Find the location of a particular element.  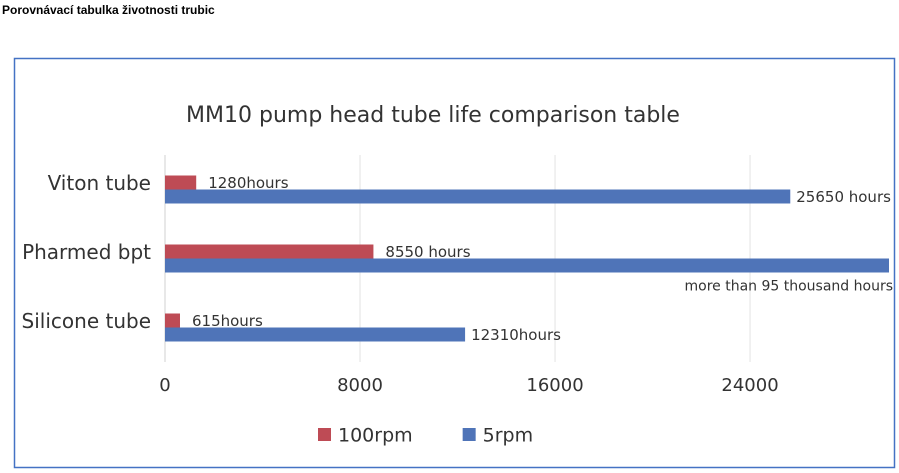

y-tick-label: Viton tube is located at coordinates (99, 183).